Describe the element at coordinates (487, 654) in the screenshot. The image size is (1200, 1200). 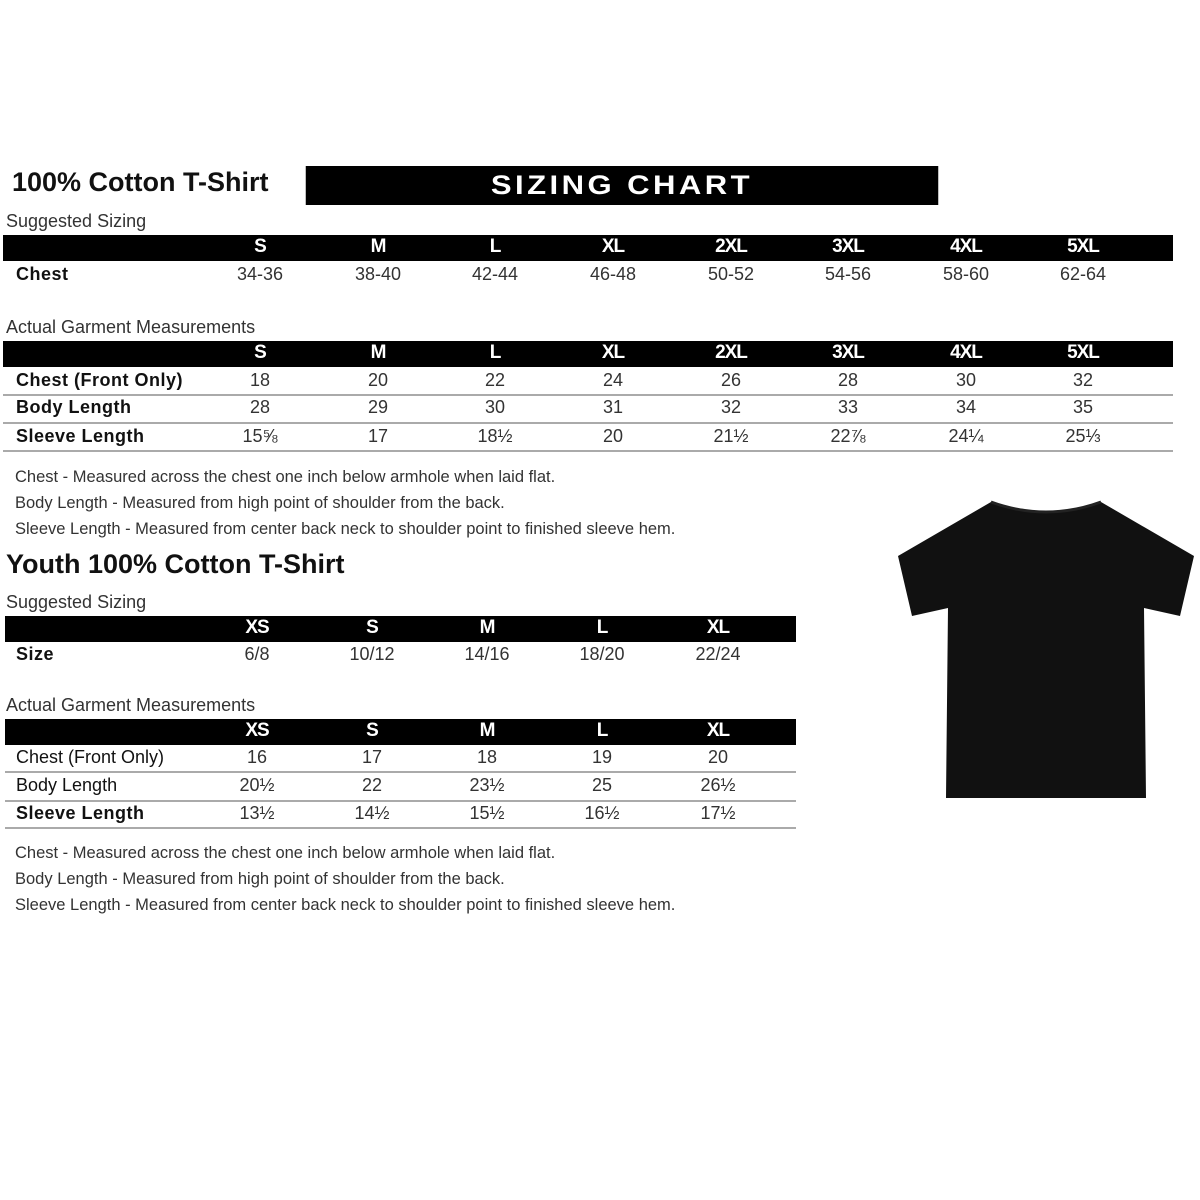
I see `table-cell: 14/16` at that location.